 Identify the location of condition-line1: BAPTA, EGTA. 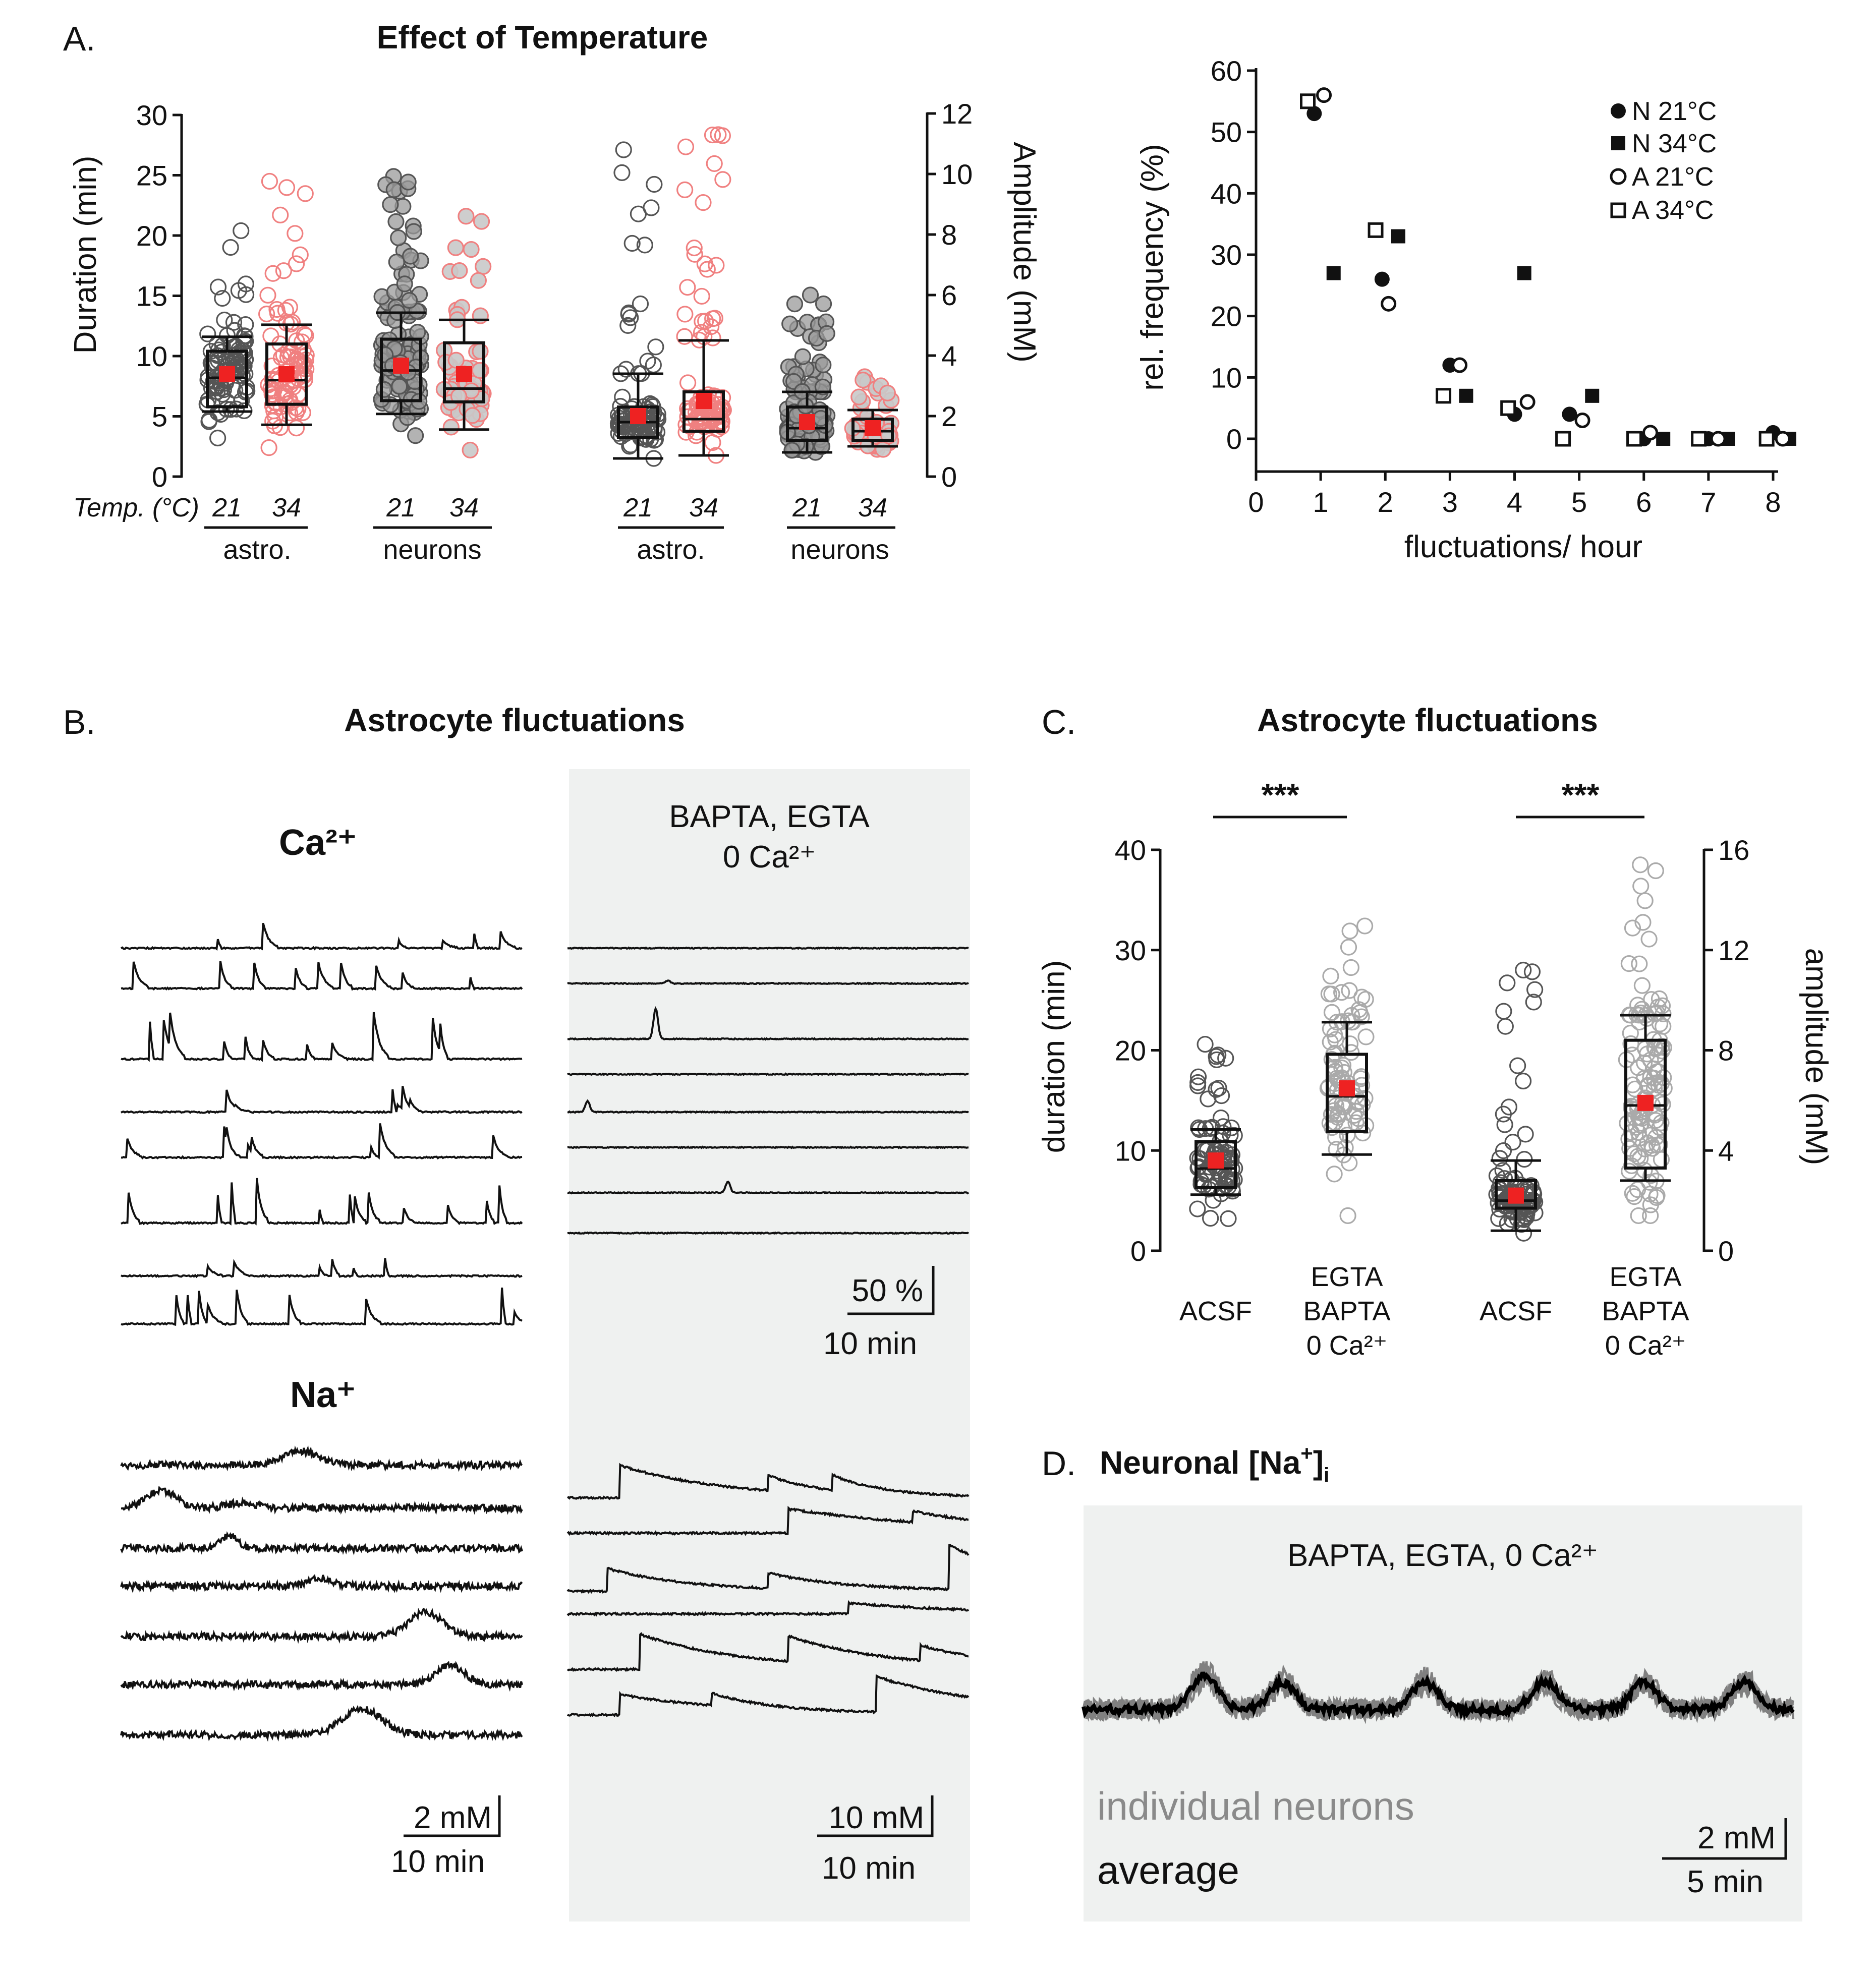
(769, 816).